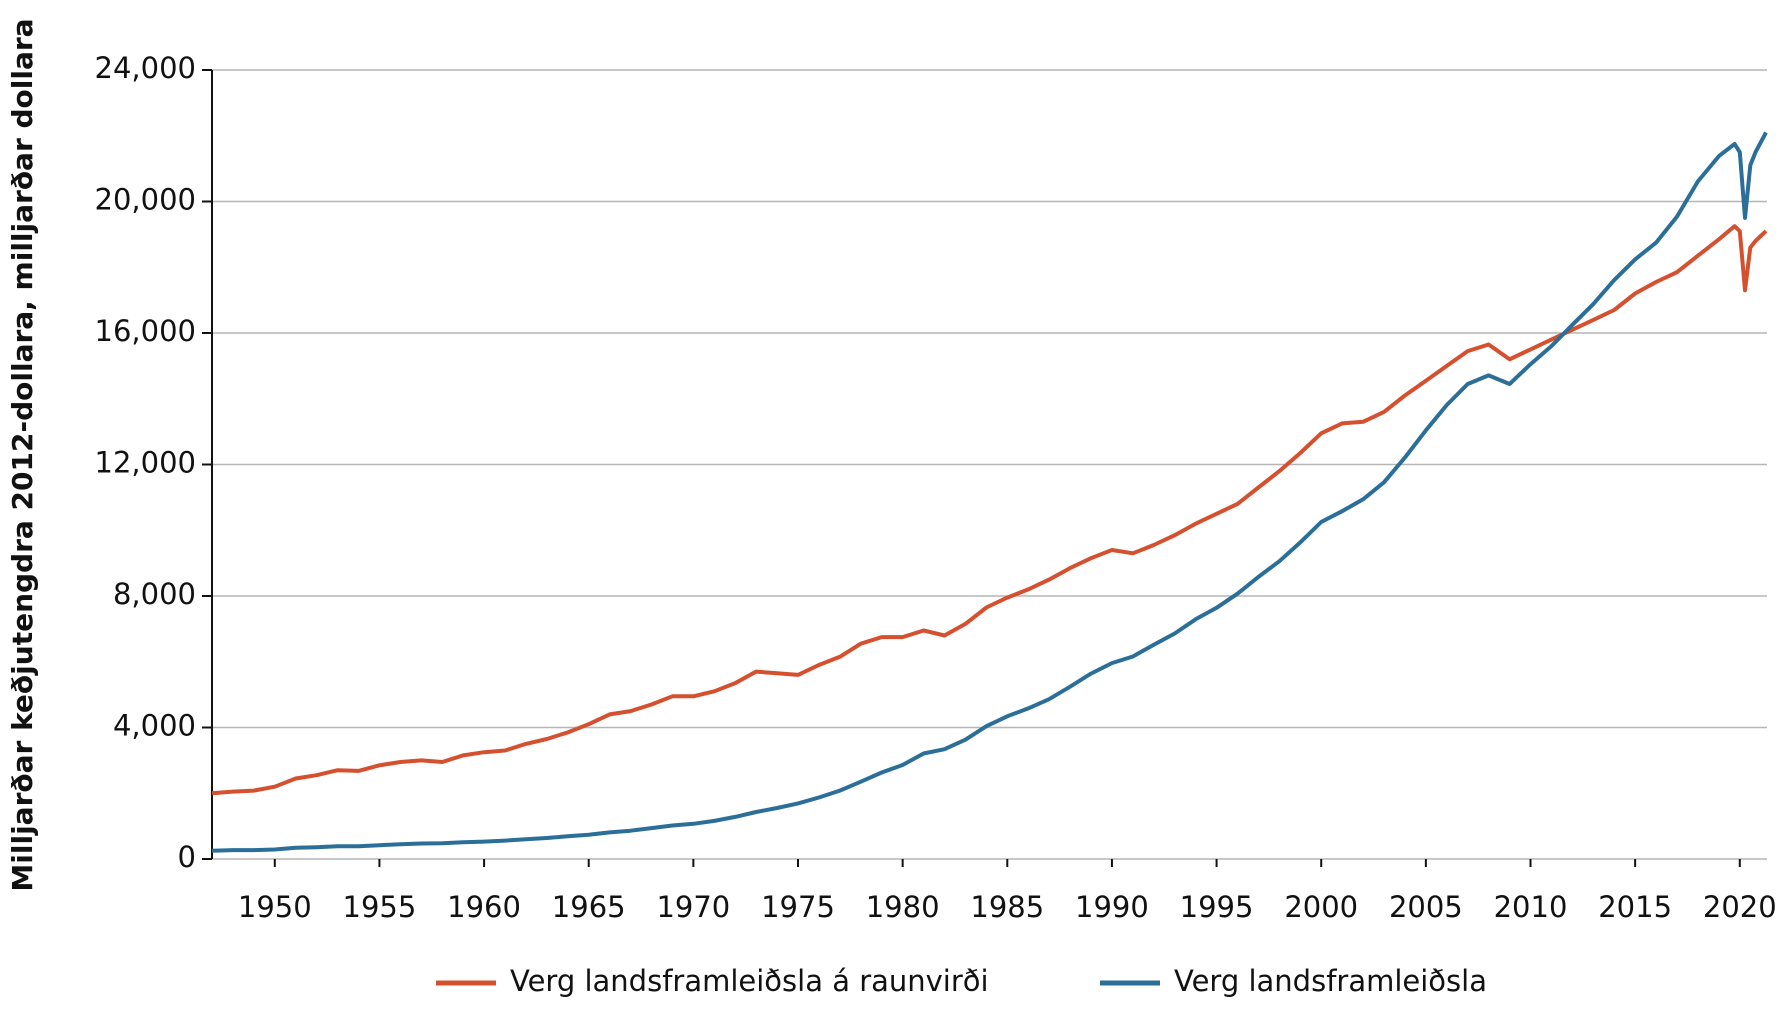 This screenshot has height=1014, width=1782. I want to click on y-tick-label: 4,000, so click(154, 726).